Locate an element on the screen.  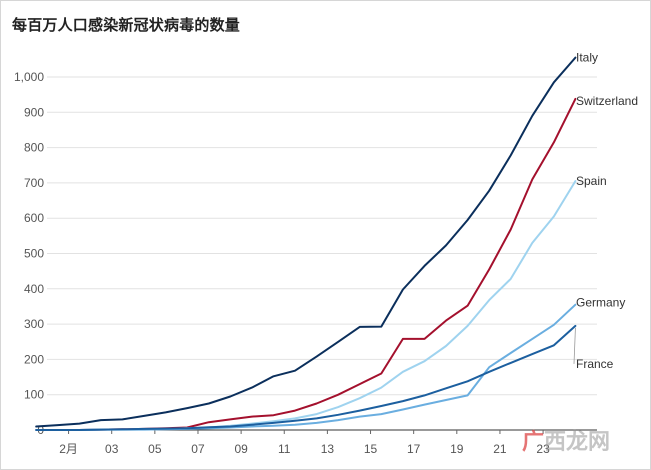
y-tick-label: 900 is located at coordinates (34, 112).